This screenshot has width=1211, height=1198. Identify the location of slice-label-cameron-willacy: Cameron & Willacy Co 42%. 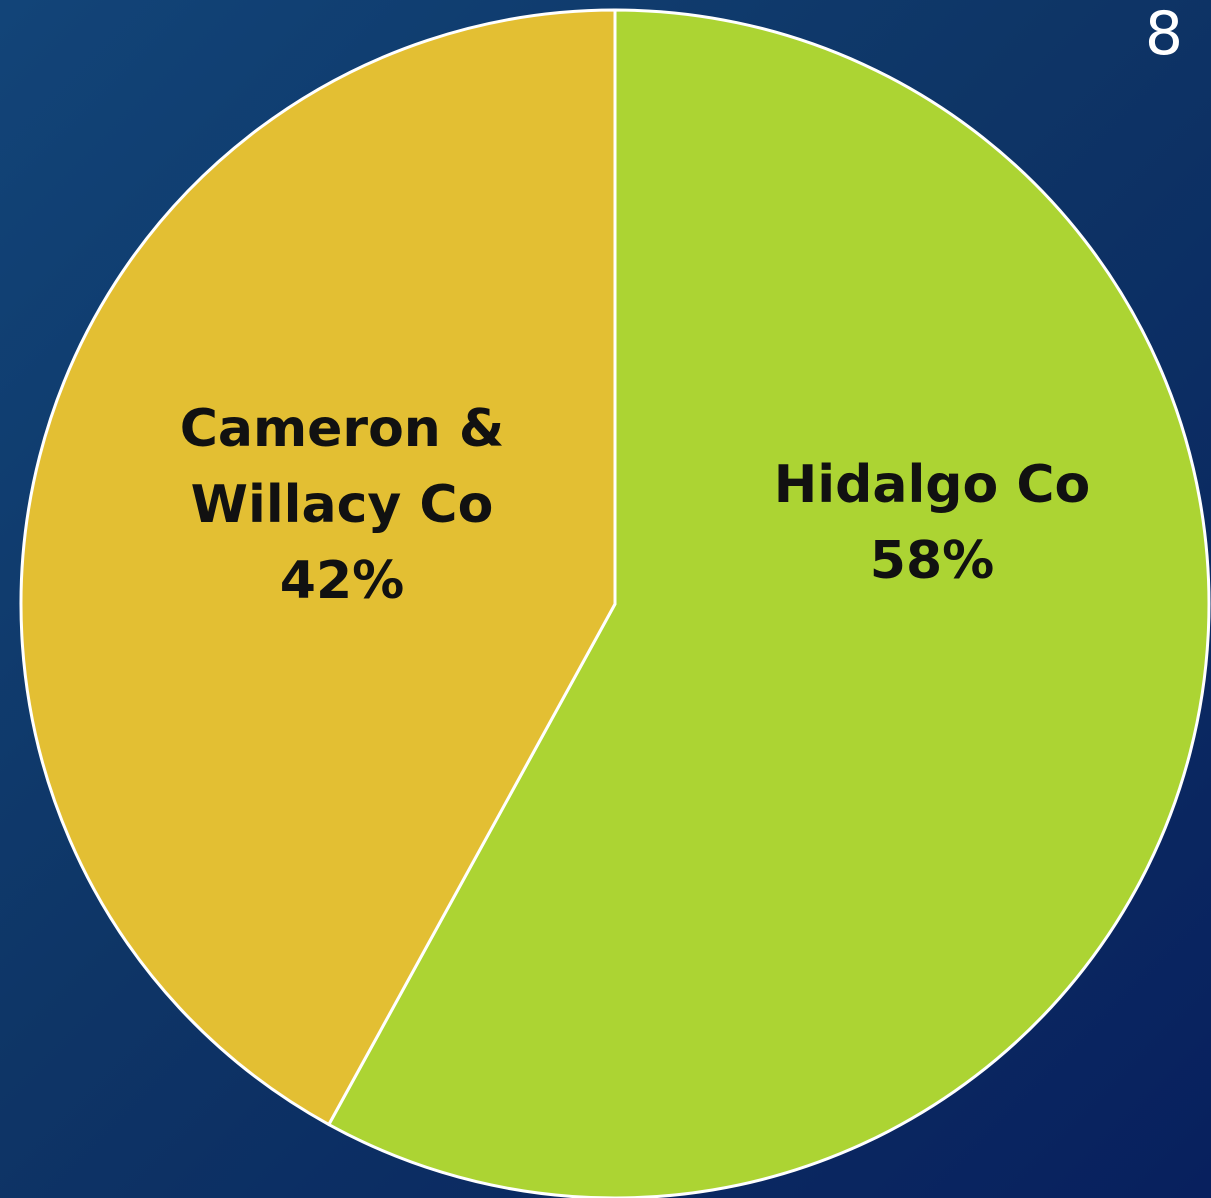
(342, 505).